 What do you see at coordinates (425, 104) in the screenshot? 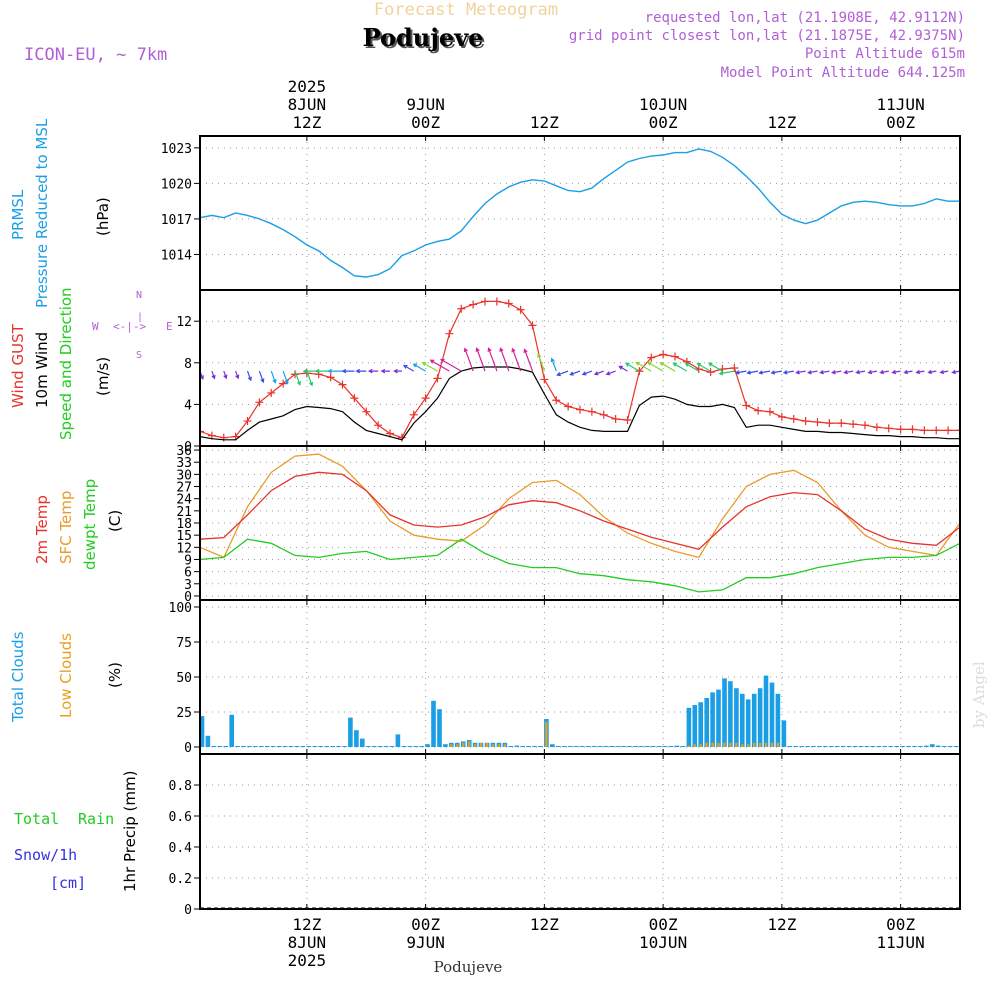
I see `top-time-label: 9JUN` at bounding box center [425, 104].